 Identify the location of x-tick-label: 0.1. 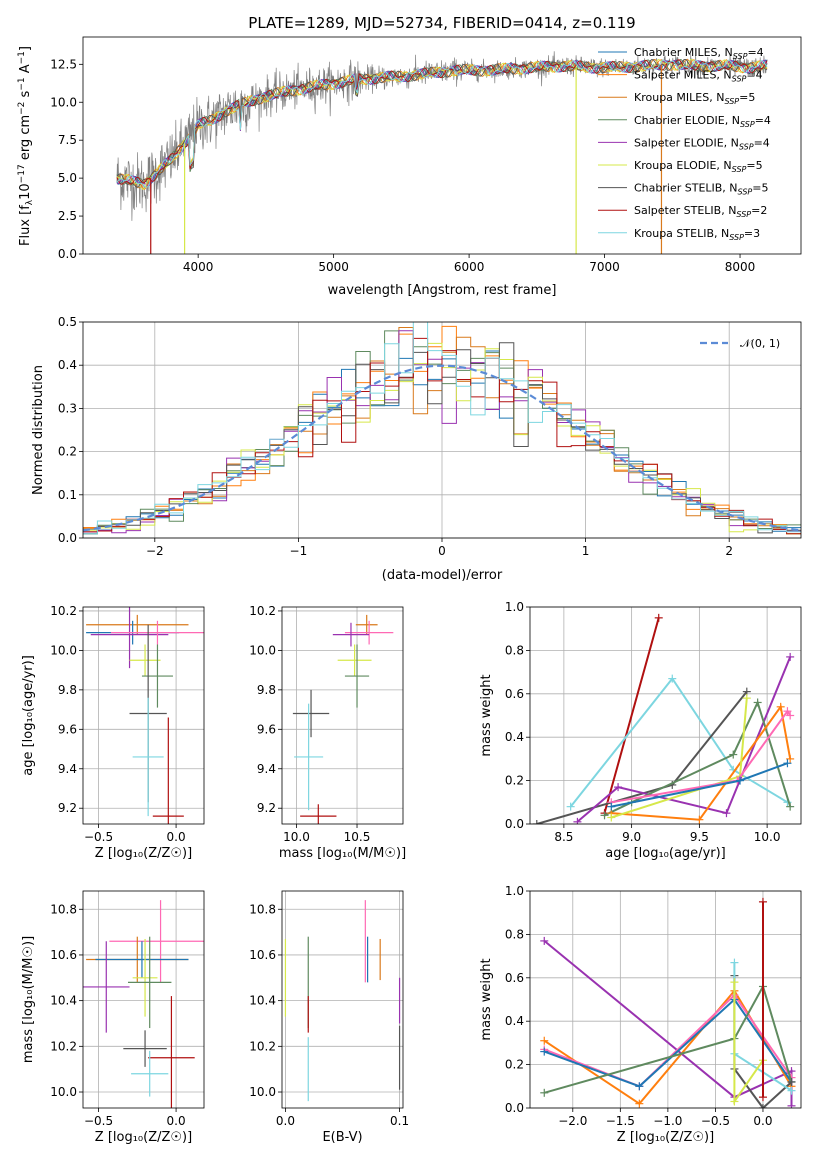
(399, 1121).